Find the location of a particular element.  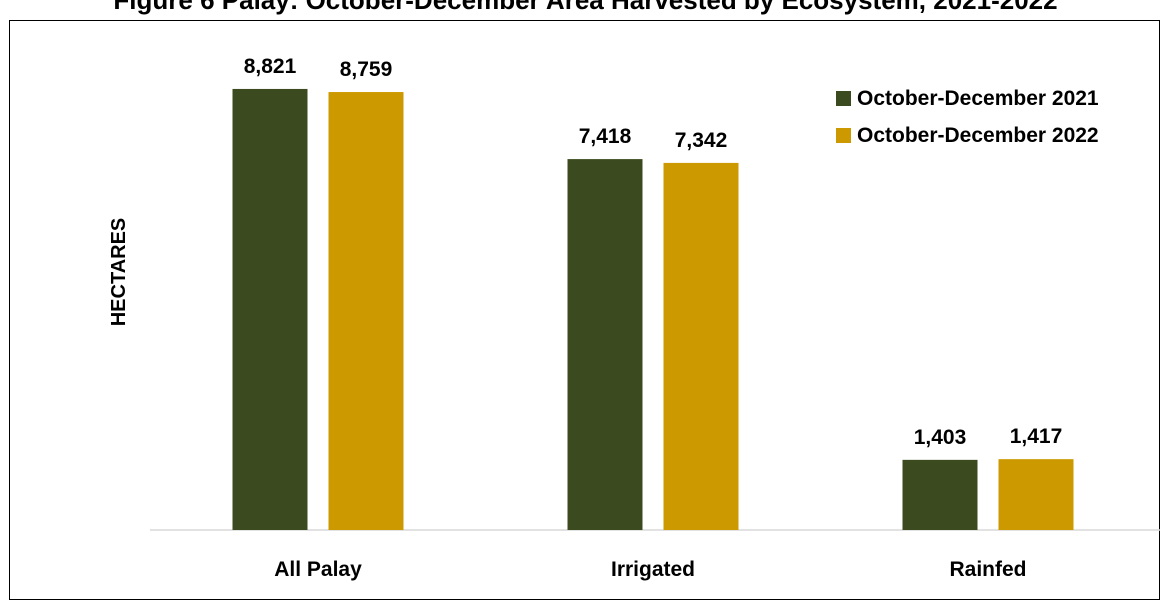

data-label: 7,342 is located at coordinates (701, 140).